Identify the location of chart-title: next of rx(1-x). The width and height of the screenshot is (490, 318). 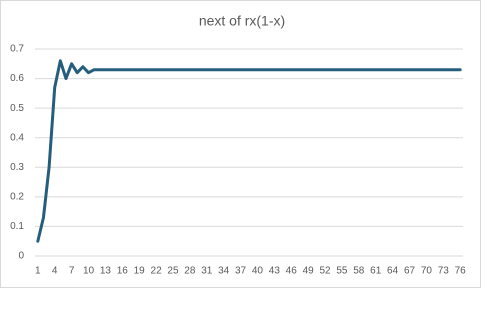
(242, 21).